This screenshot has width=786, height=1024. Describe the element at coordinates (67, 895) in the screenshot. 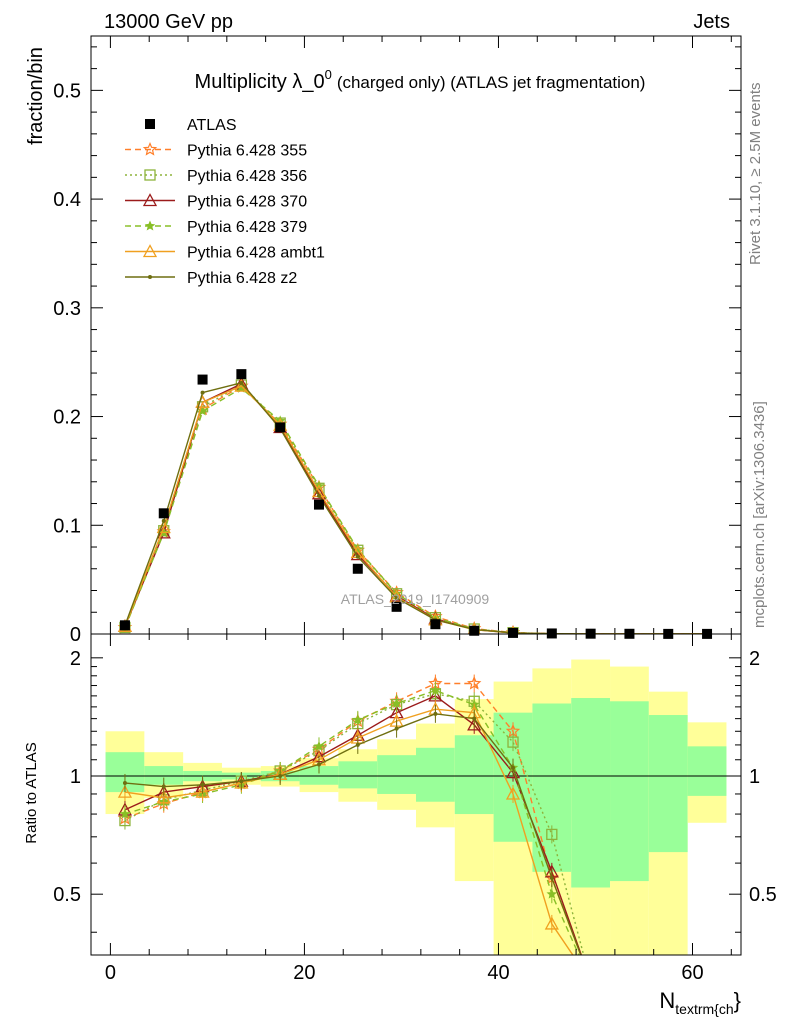

I see `ratio-ytick-label: 0.5` at that location.